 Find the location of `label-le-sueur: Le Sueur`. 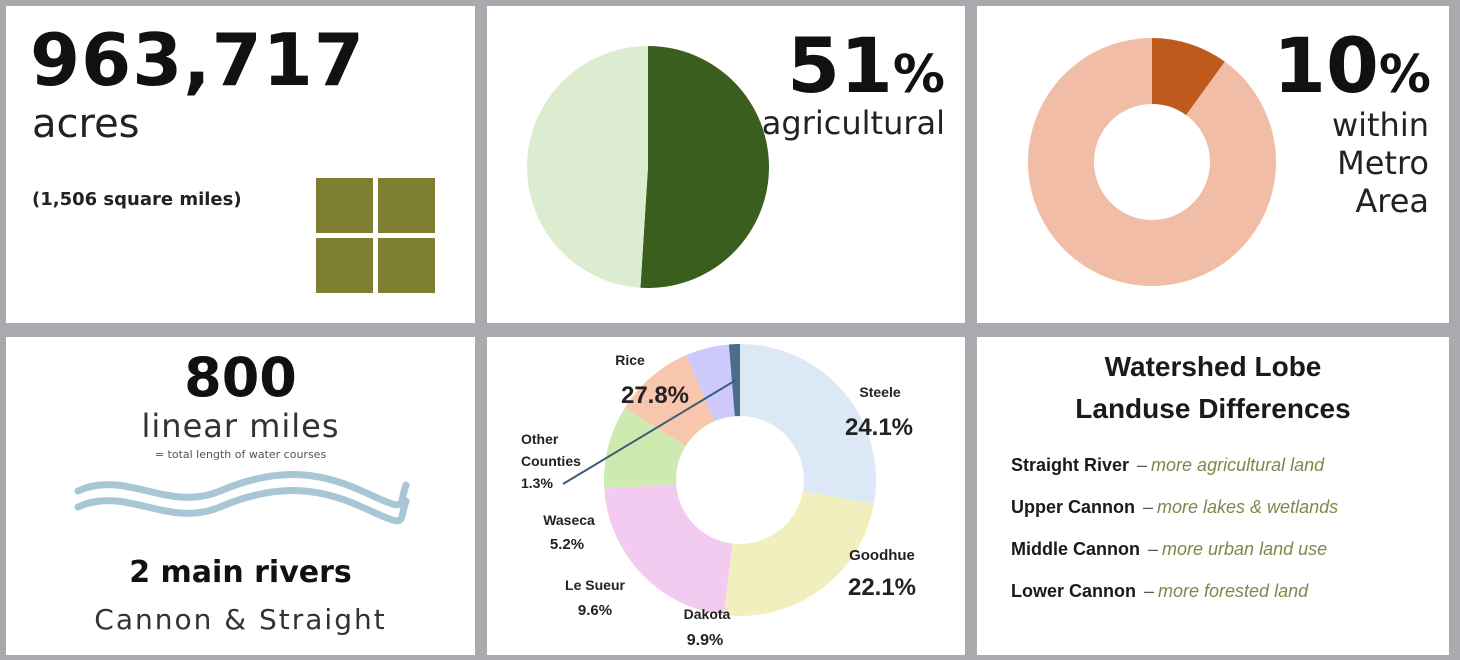

label-le-sueur: Le Sueur is located at coordinates (595, 585).